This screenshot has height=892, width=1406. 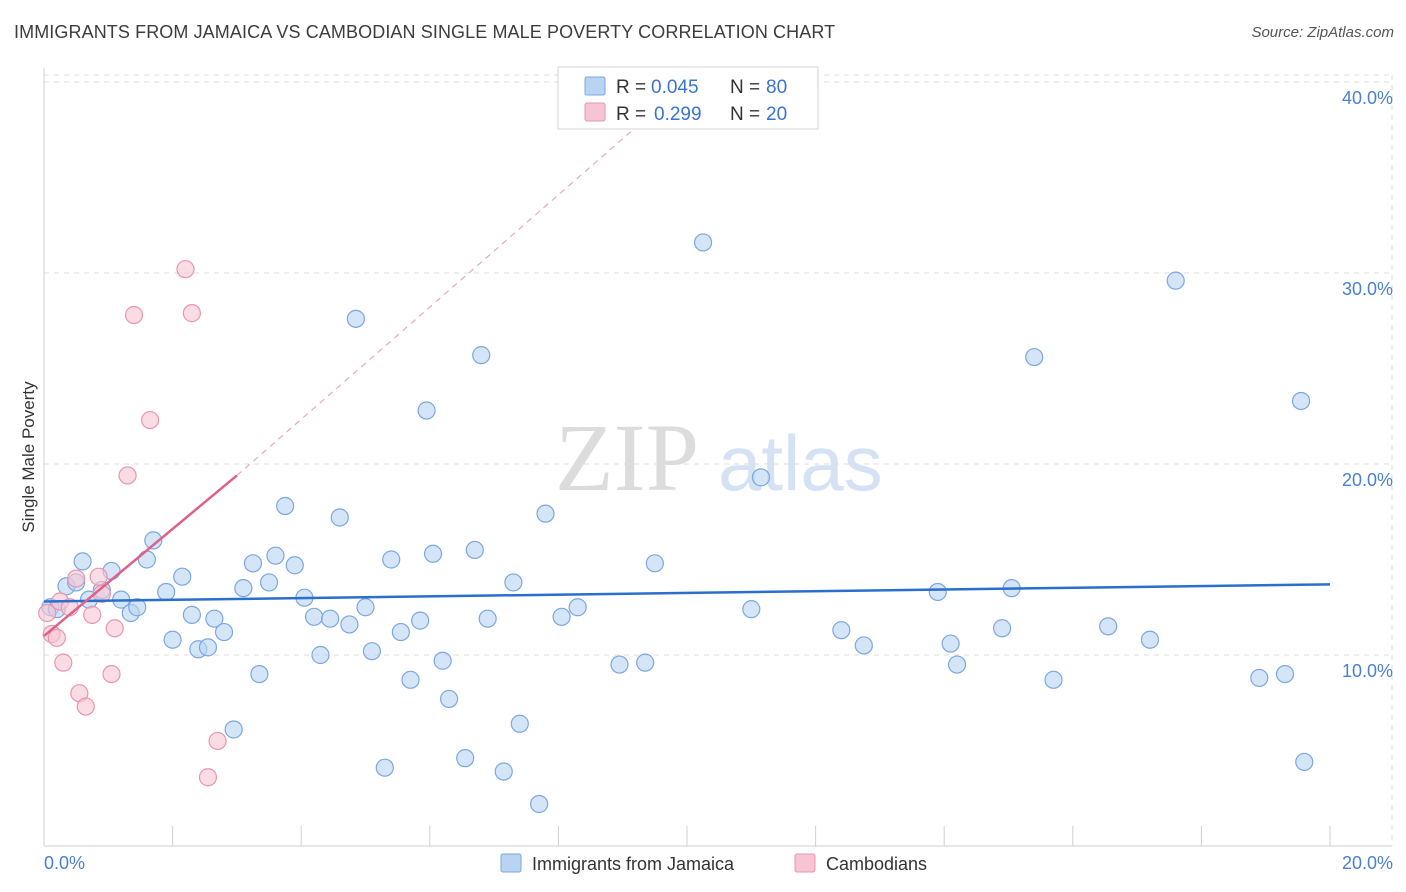 I want to click on y-axis-label: Single Male Poverty, so click(x=28, y=457).